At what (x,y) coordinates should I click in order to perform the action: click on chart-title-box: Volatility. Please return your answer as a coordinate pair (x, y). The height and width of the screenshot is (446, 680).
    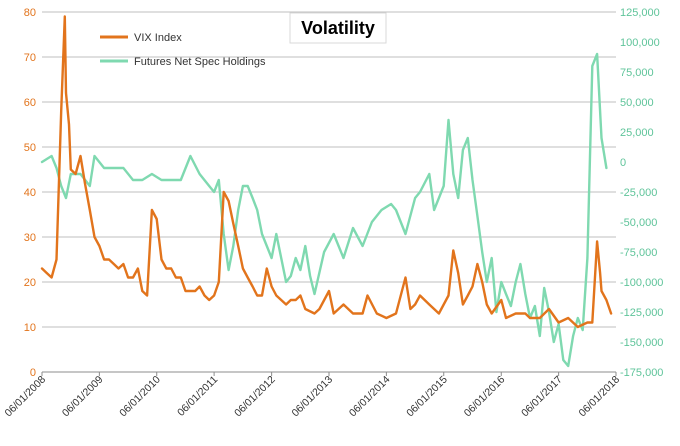
    Looking at the image, I should click on (338, 28).